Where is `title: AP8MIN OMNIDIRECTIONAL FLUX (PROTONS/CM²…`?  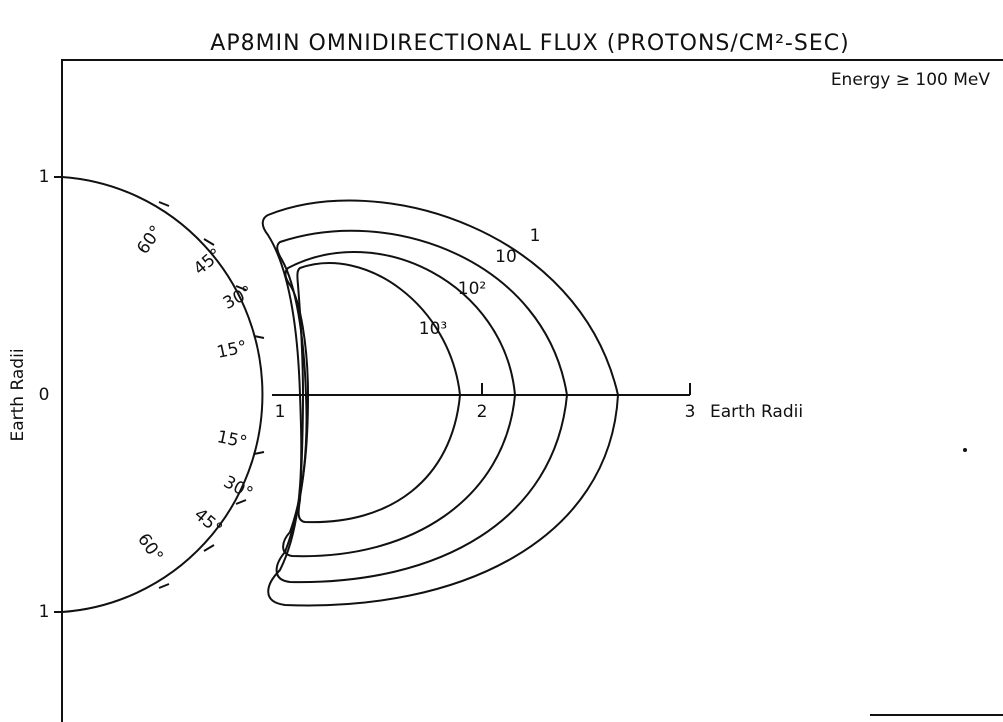 title: AP8MIN OMNIDIRECTIONAL FLUX (PROTONS/CM²… is located at coordinates (529, 43).